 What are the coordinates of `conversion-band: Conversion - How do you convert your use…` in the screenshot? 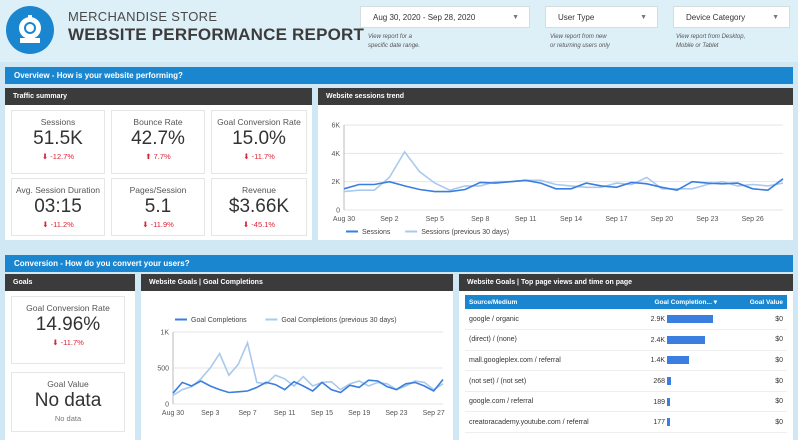 It's located at (399, 263).